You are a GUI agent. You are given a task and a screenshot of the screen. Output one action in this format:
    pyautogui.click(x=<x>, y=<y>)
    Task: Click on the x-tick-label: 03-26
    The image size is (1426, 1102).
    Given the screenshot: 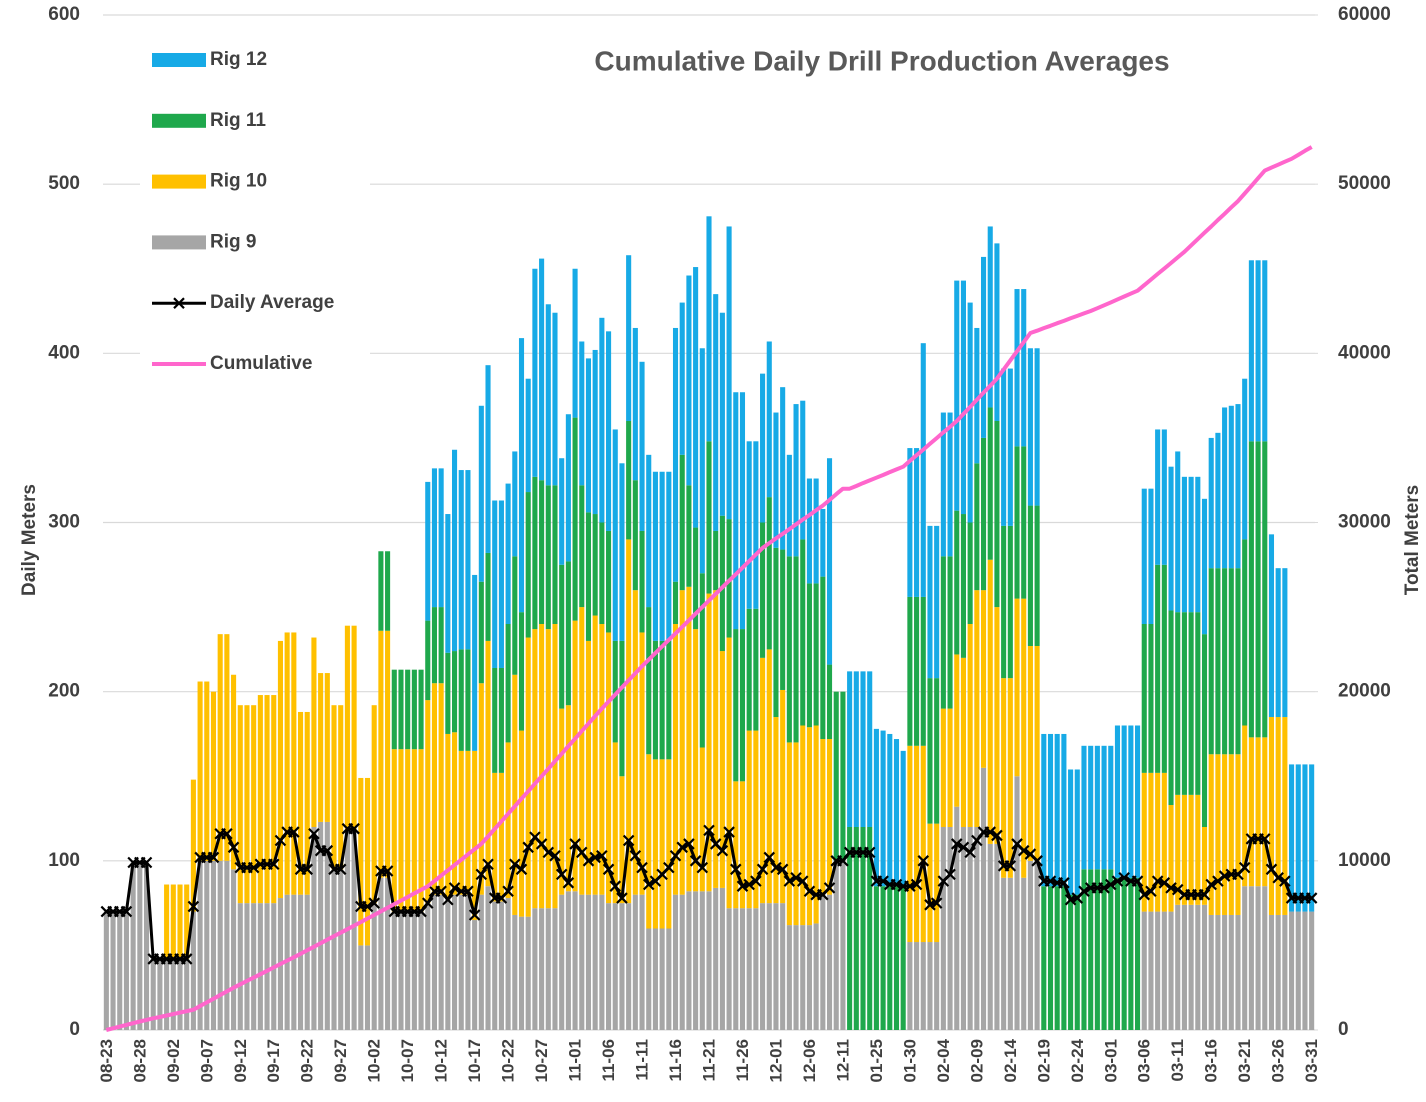 What is the action you would take?
    pyautogui.click(x=1278, y=1060)
    